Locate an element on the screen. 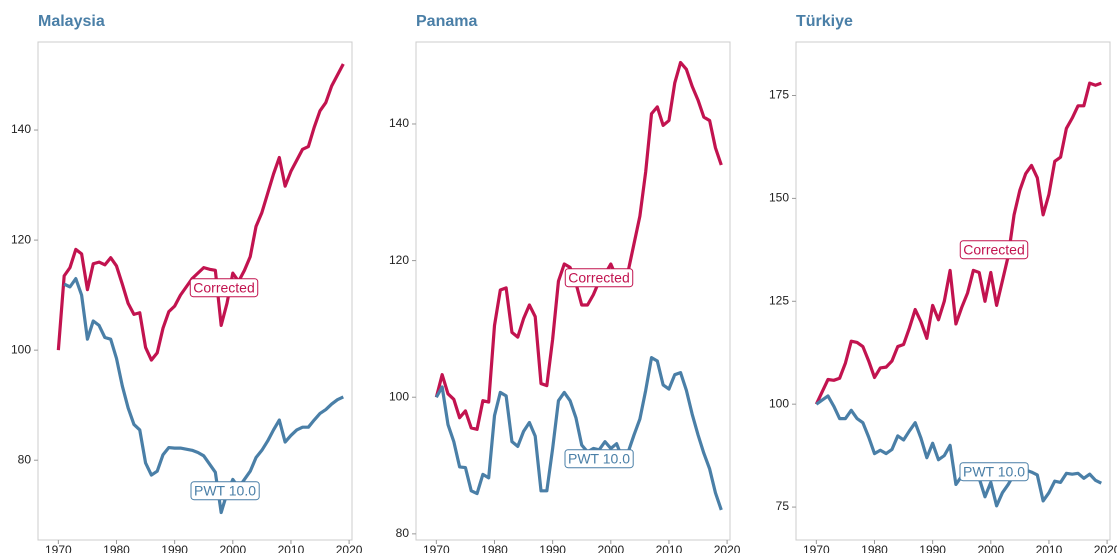  y-tick-label: 175 is located at coordinates (779, 95).